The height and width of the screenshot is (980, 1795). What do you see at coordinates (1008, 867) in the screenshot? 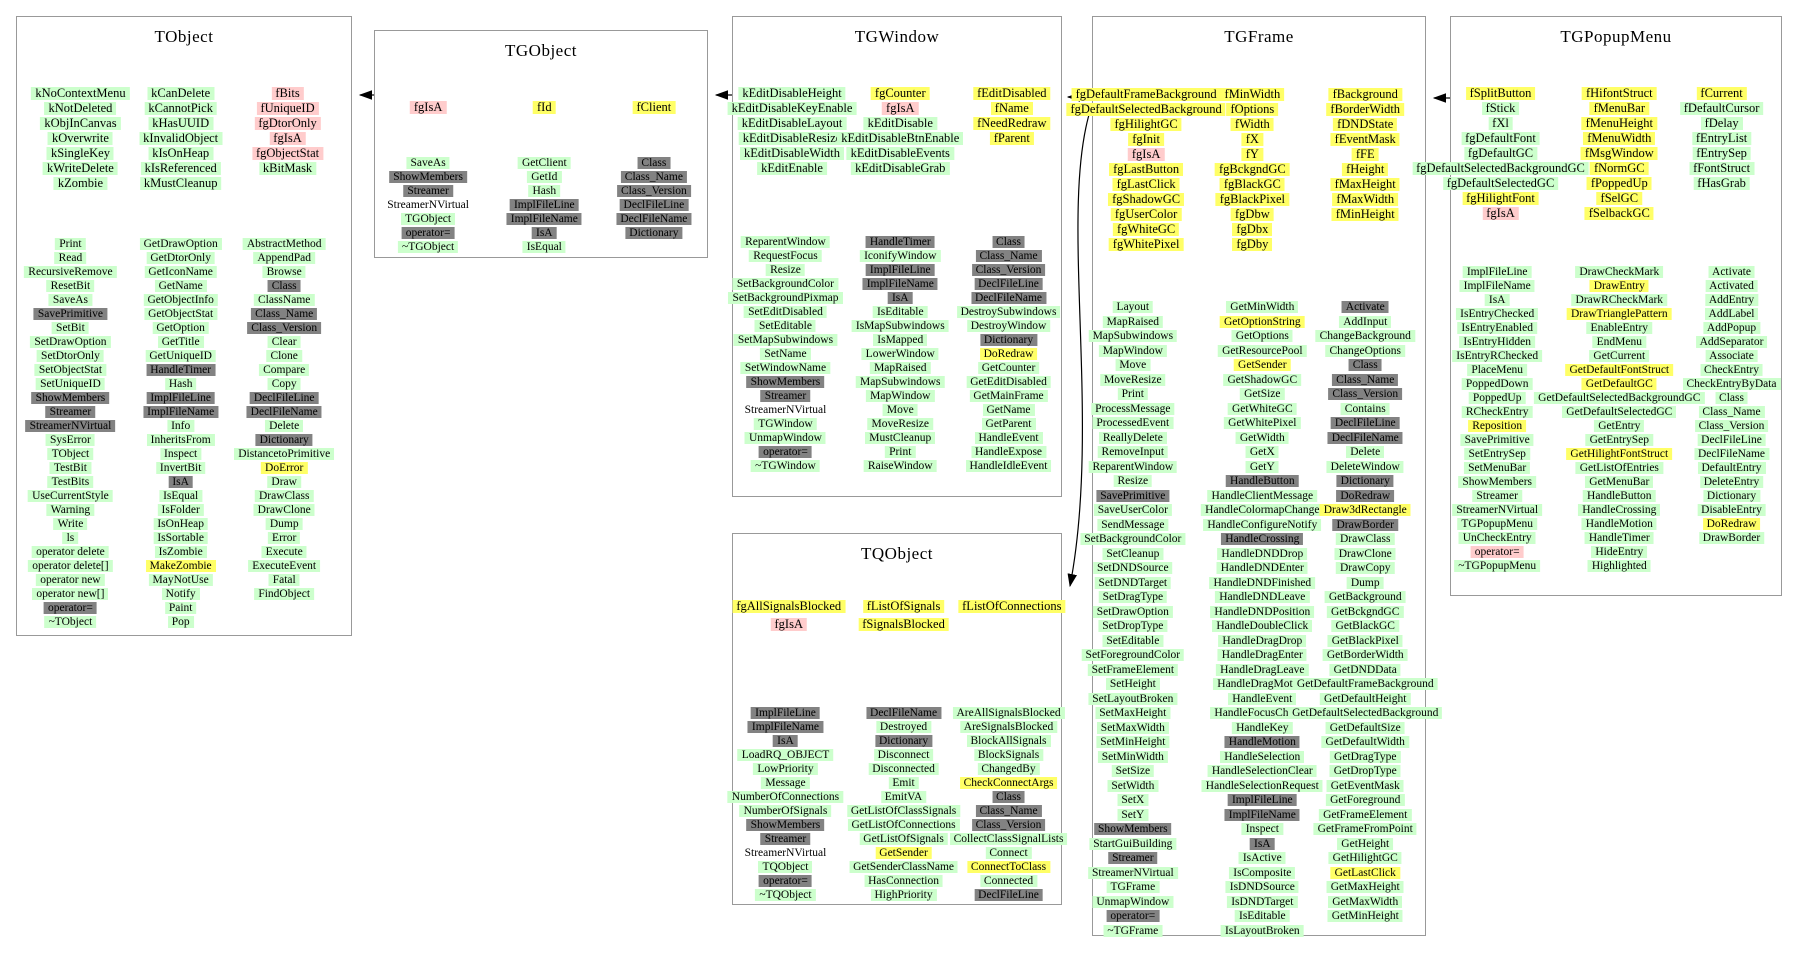
I see `method-item: ConnectToClass` at bounding box center [1008, 867].